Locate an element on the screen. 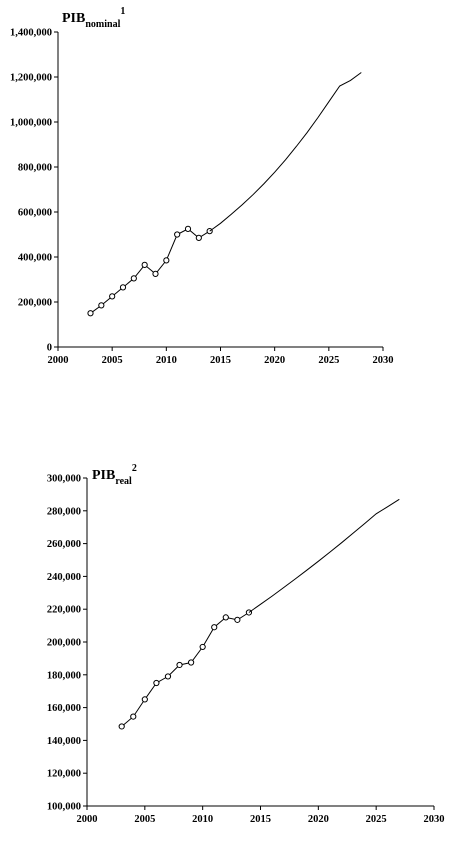  chart-real-title-sub: real is located at coordinates (123, 481).